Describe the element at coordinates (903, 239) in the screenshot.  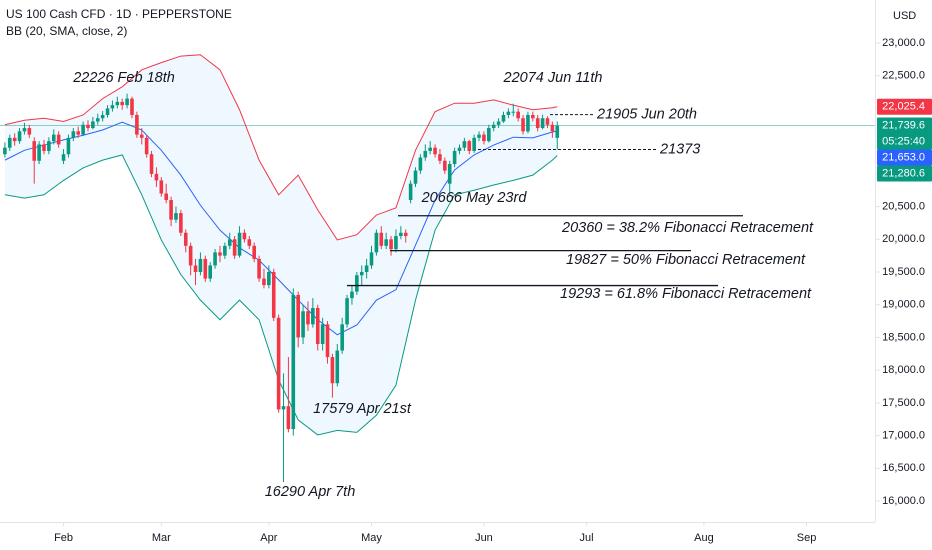
I see `y-tick-label: 20,000.0` at that location.